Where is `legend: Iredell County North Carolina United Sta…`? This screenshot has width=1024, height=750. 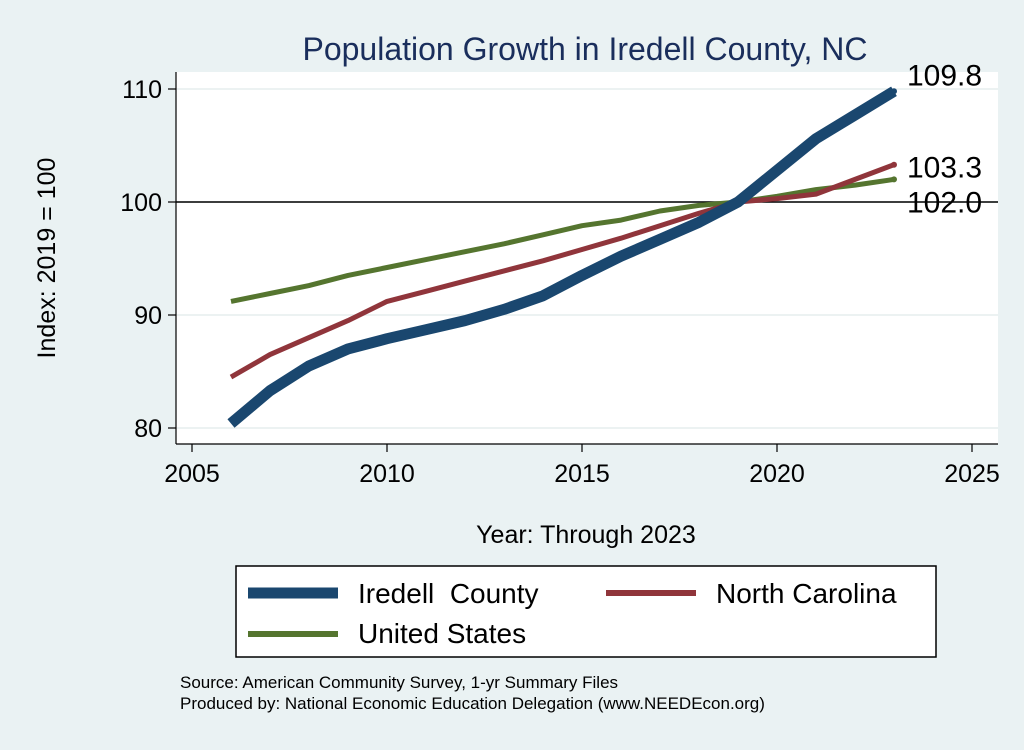
legend: Iredell County North Carolina United Sta… is located at coordinates (586, 611).